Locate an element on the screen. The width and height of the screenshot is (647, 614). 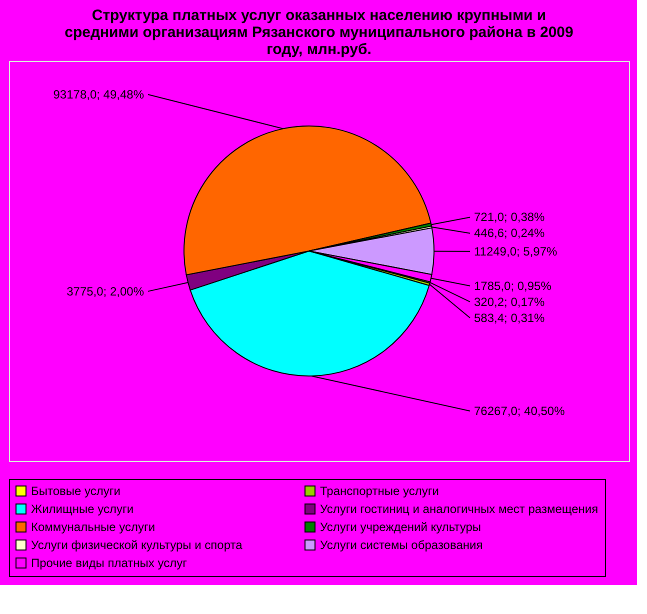
data-label: 721,0; 0,38% is located at coordinates (510, 217).